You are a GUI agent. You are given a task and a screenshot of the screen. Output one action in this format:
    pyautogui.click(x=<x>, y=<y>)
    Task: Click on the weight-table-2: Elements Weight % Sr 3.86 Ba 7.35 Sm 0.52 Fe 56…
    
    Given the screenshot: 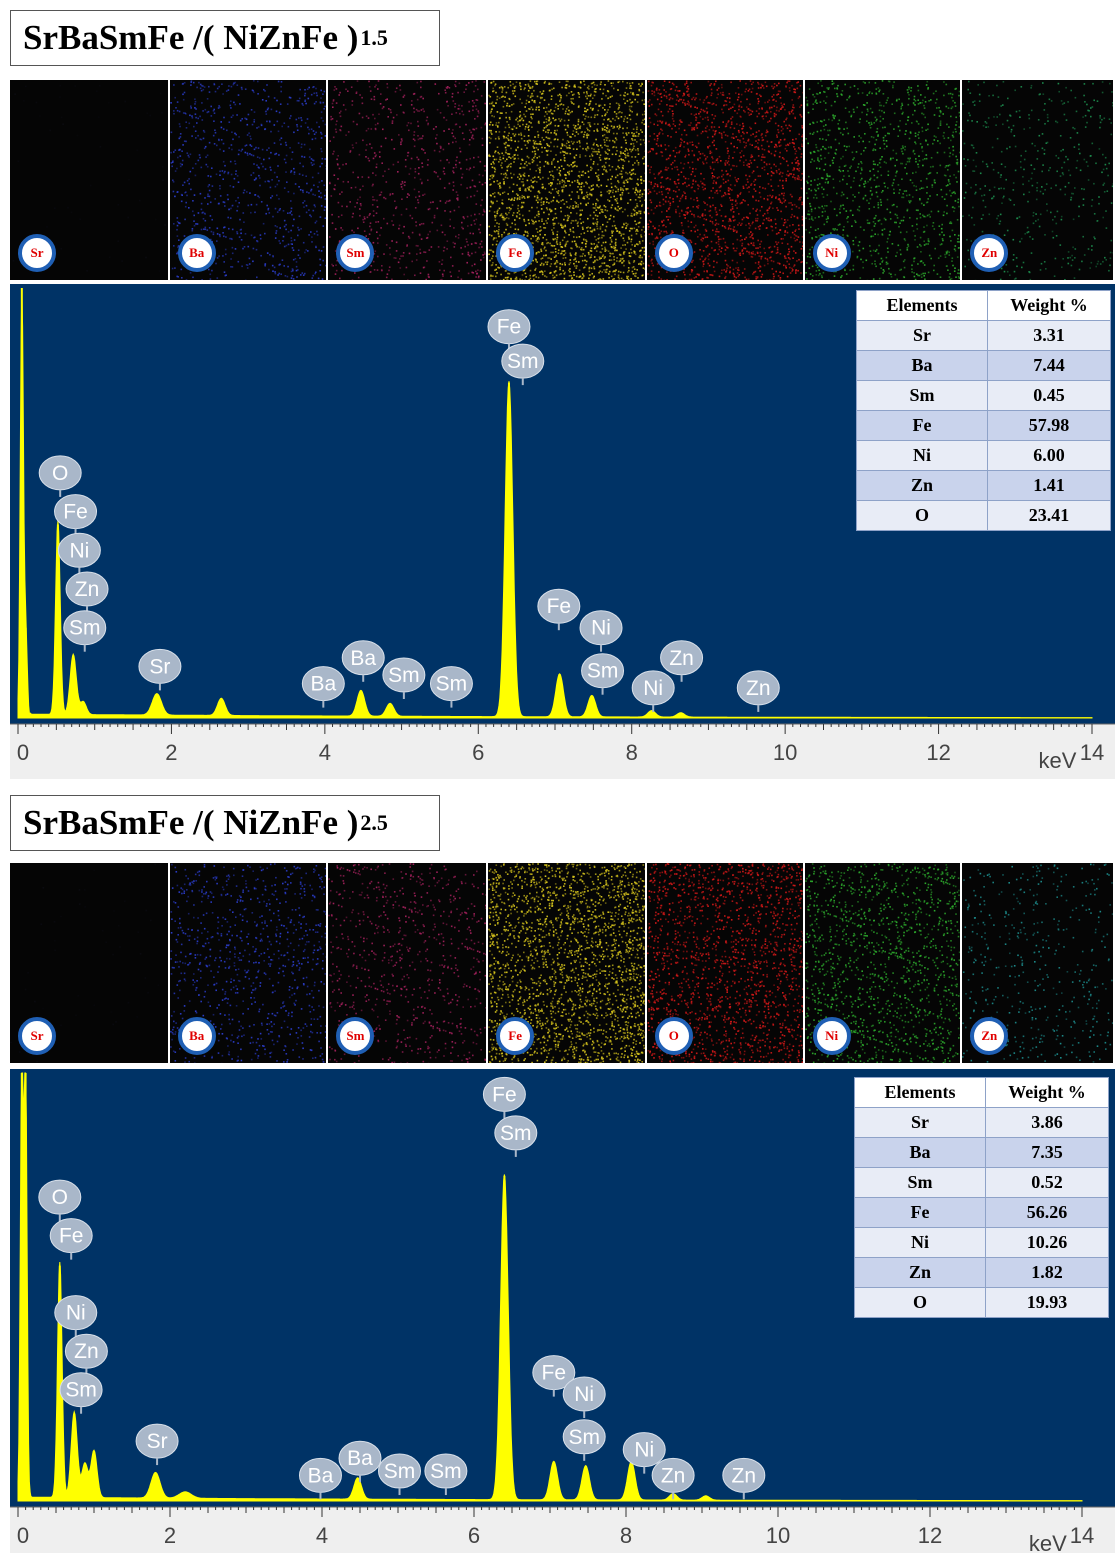 What is the action you would take?
    pyautogui.click(x=981, y=1197)
    